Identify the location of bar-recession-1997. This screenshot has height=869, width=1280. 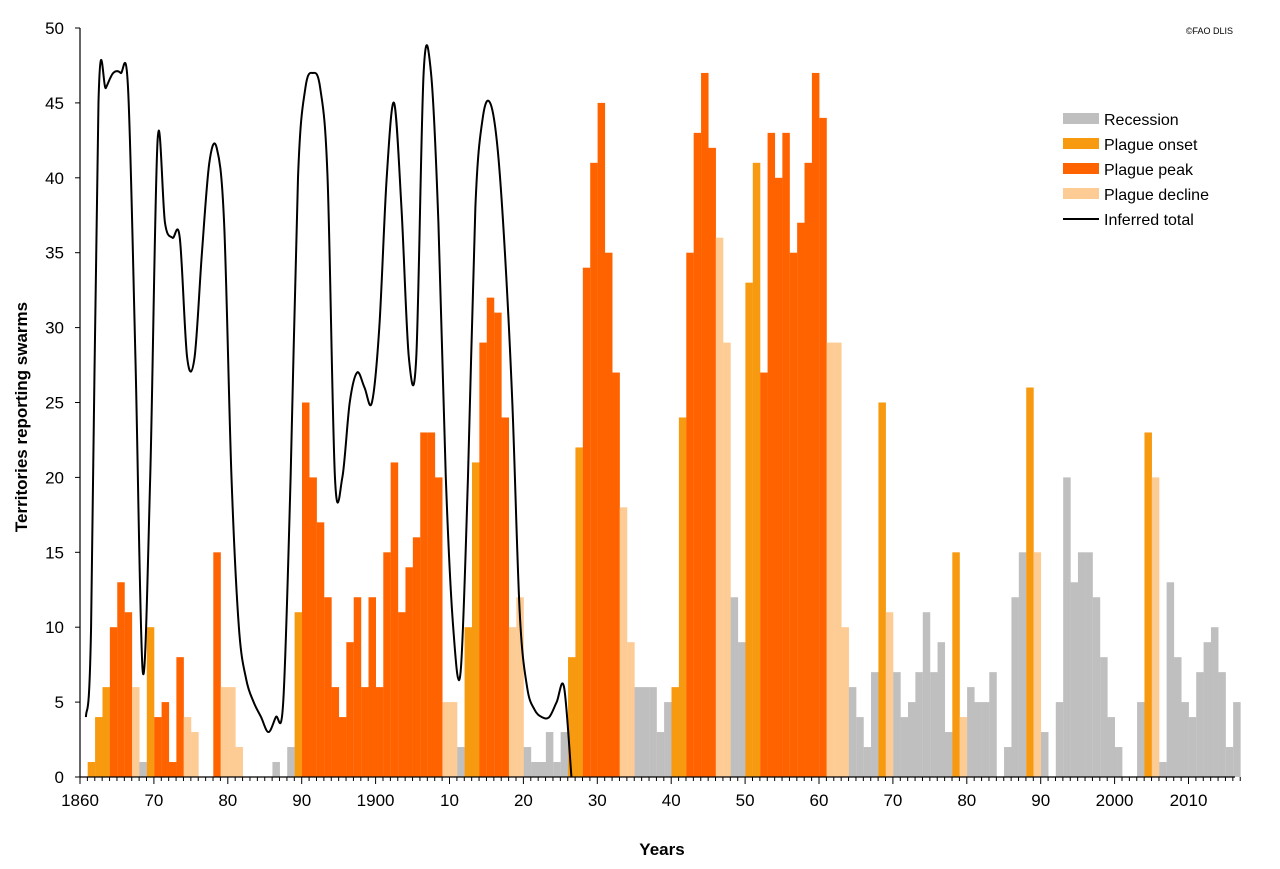
(1096, 687).